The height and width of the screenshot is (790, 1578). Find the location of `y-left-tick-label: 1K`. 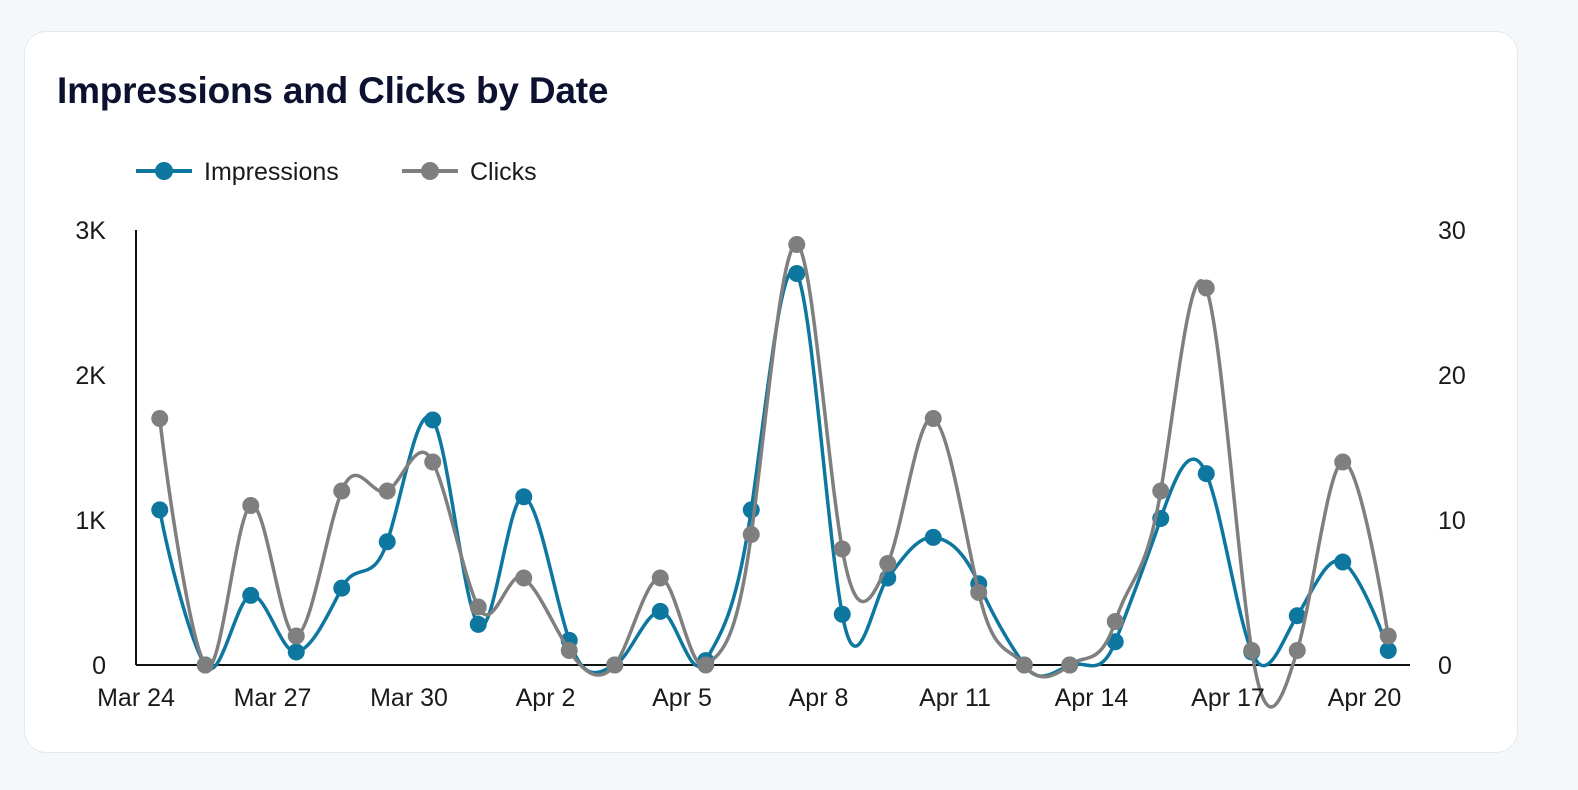

y-left-tick-label: 1K is located at coordinates (90, 521).